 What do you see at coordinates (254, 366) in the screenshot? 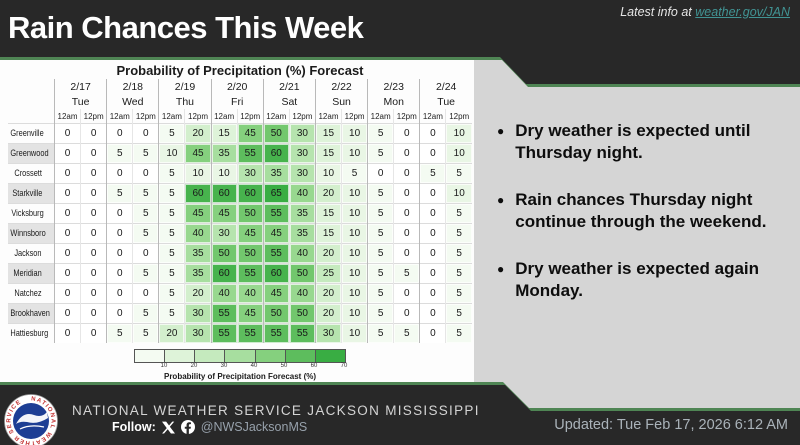
I see `legend-tick-label: 40` at bounding box center [254, 366].